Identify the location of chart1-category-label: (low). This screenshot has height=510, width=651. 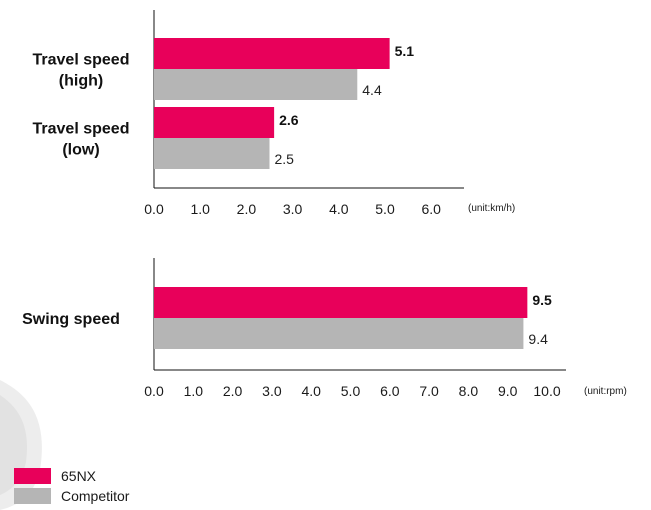
(80, 150).